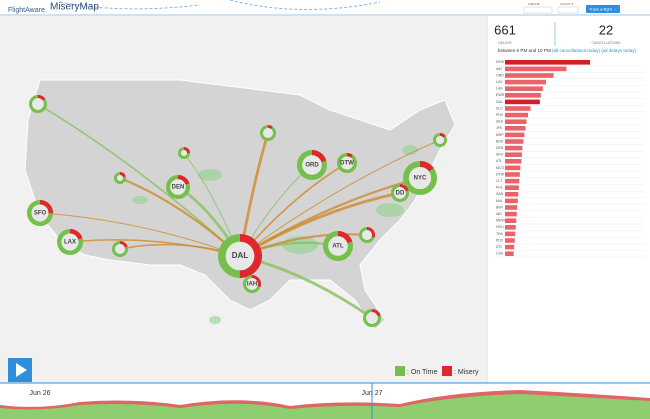 The image size is (650, 419). I want to click on airport-code: MCO, so click(500, 168).